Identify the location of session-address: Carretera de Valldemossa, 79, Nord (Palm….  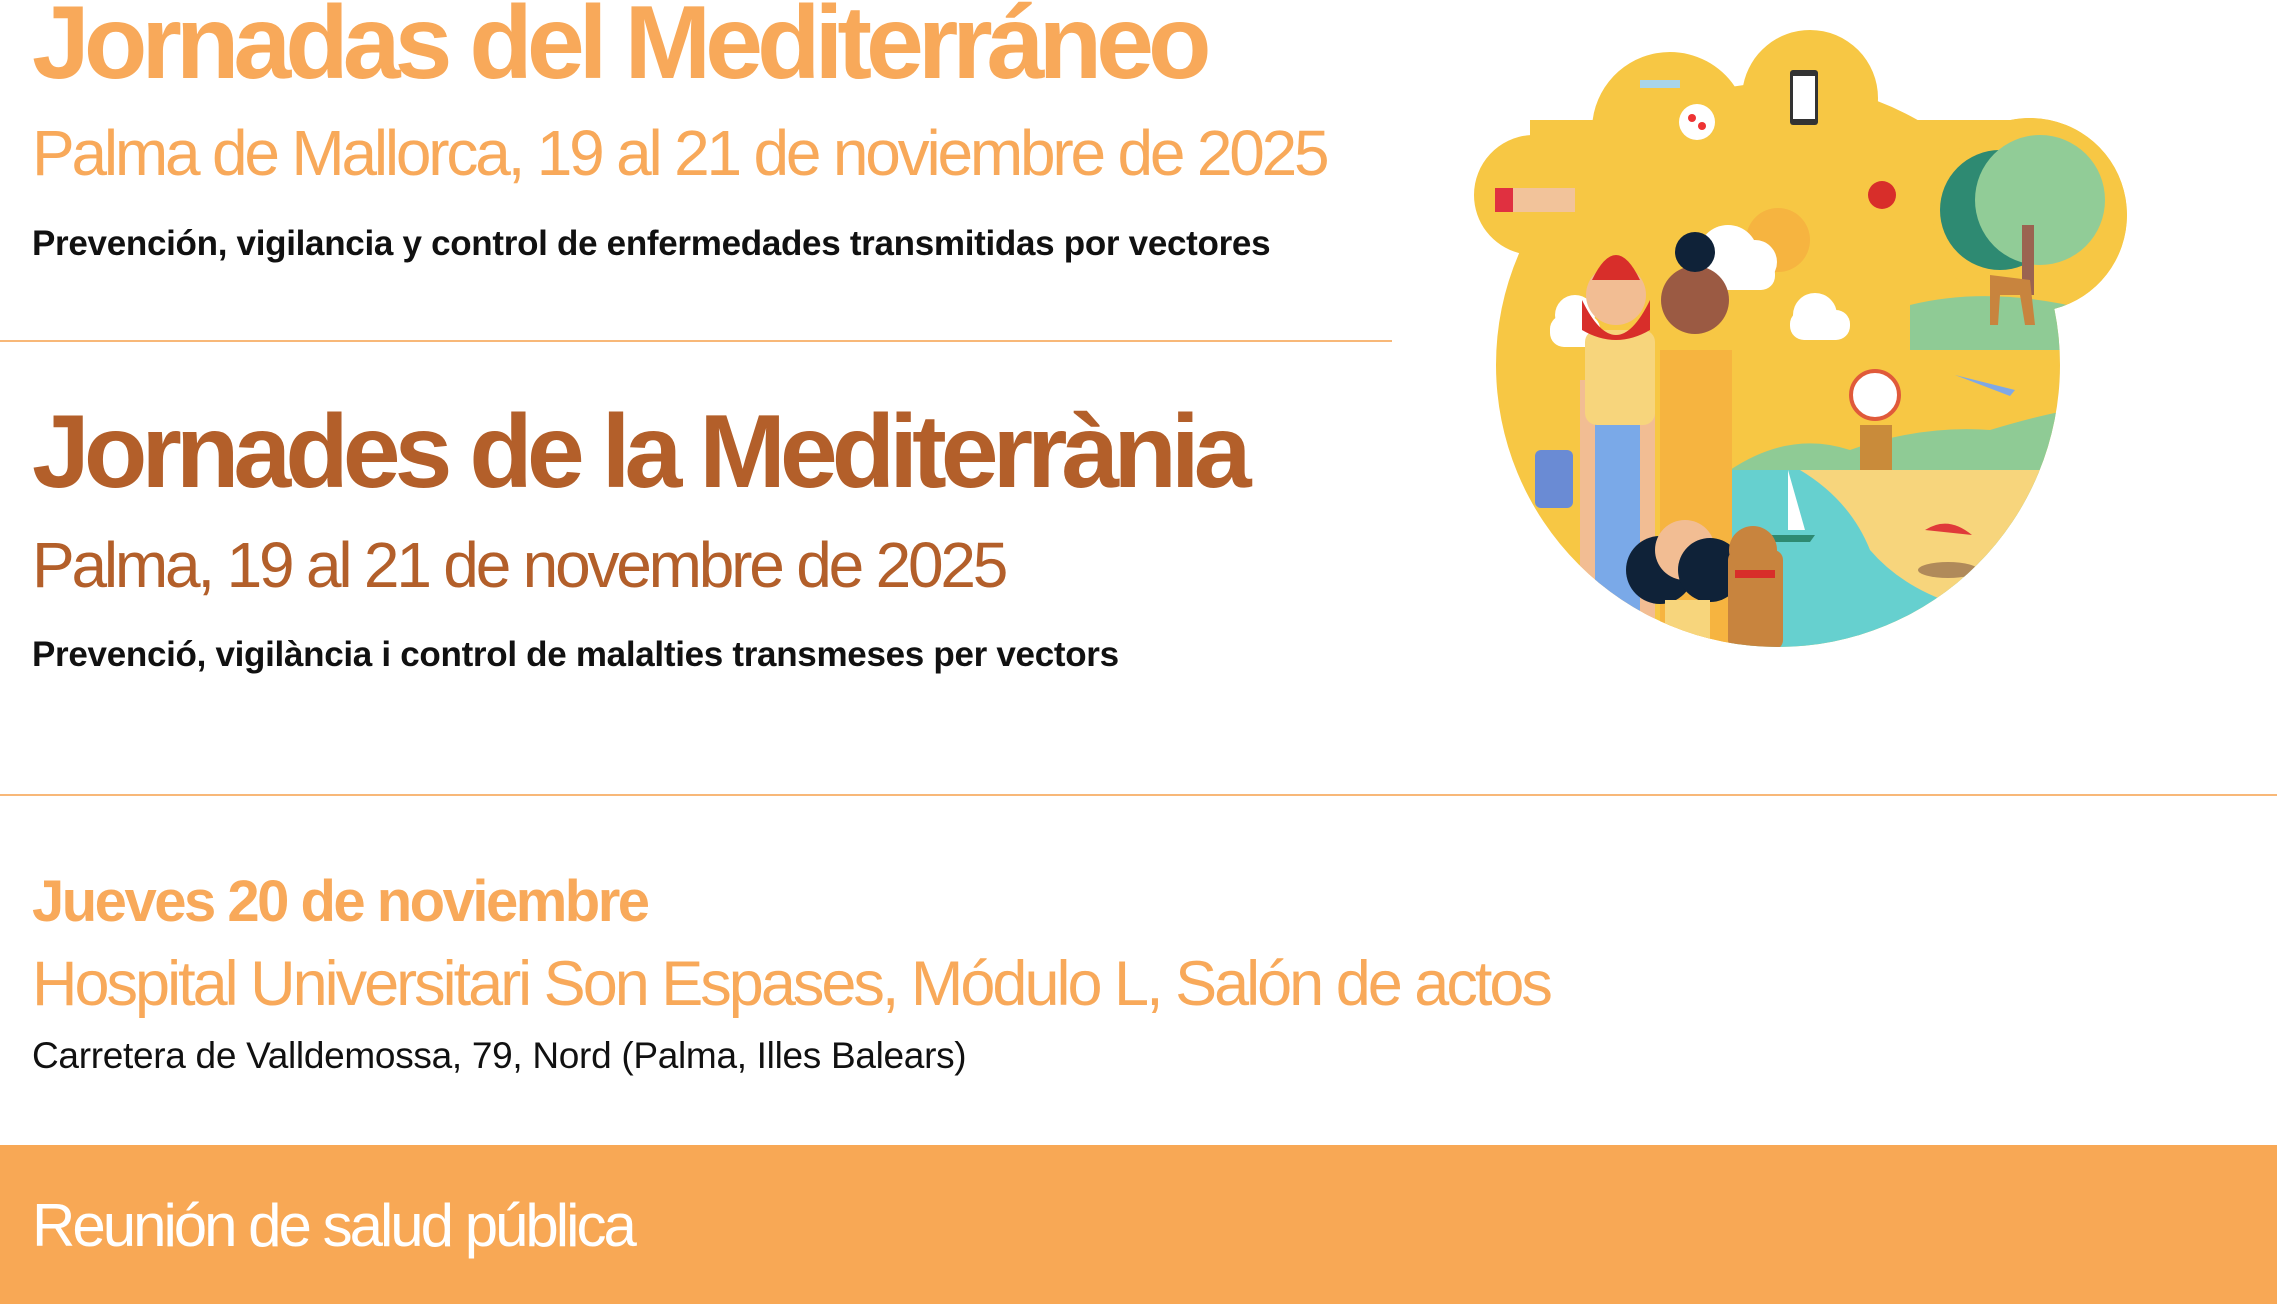
(499, 1055).